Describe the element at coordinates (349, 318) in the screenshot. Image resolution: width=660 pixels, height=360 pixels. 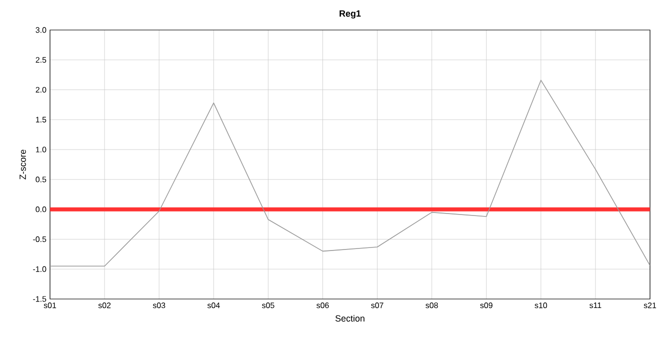
I see `x-axis-title: Section` at that location.